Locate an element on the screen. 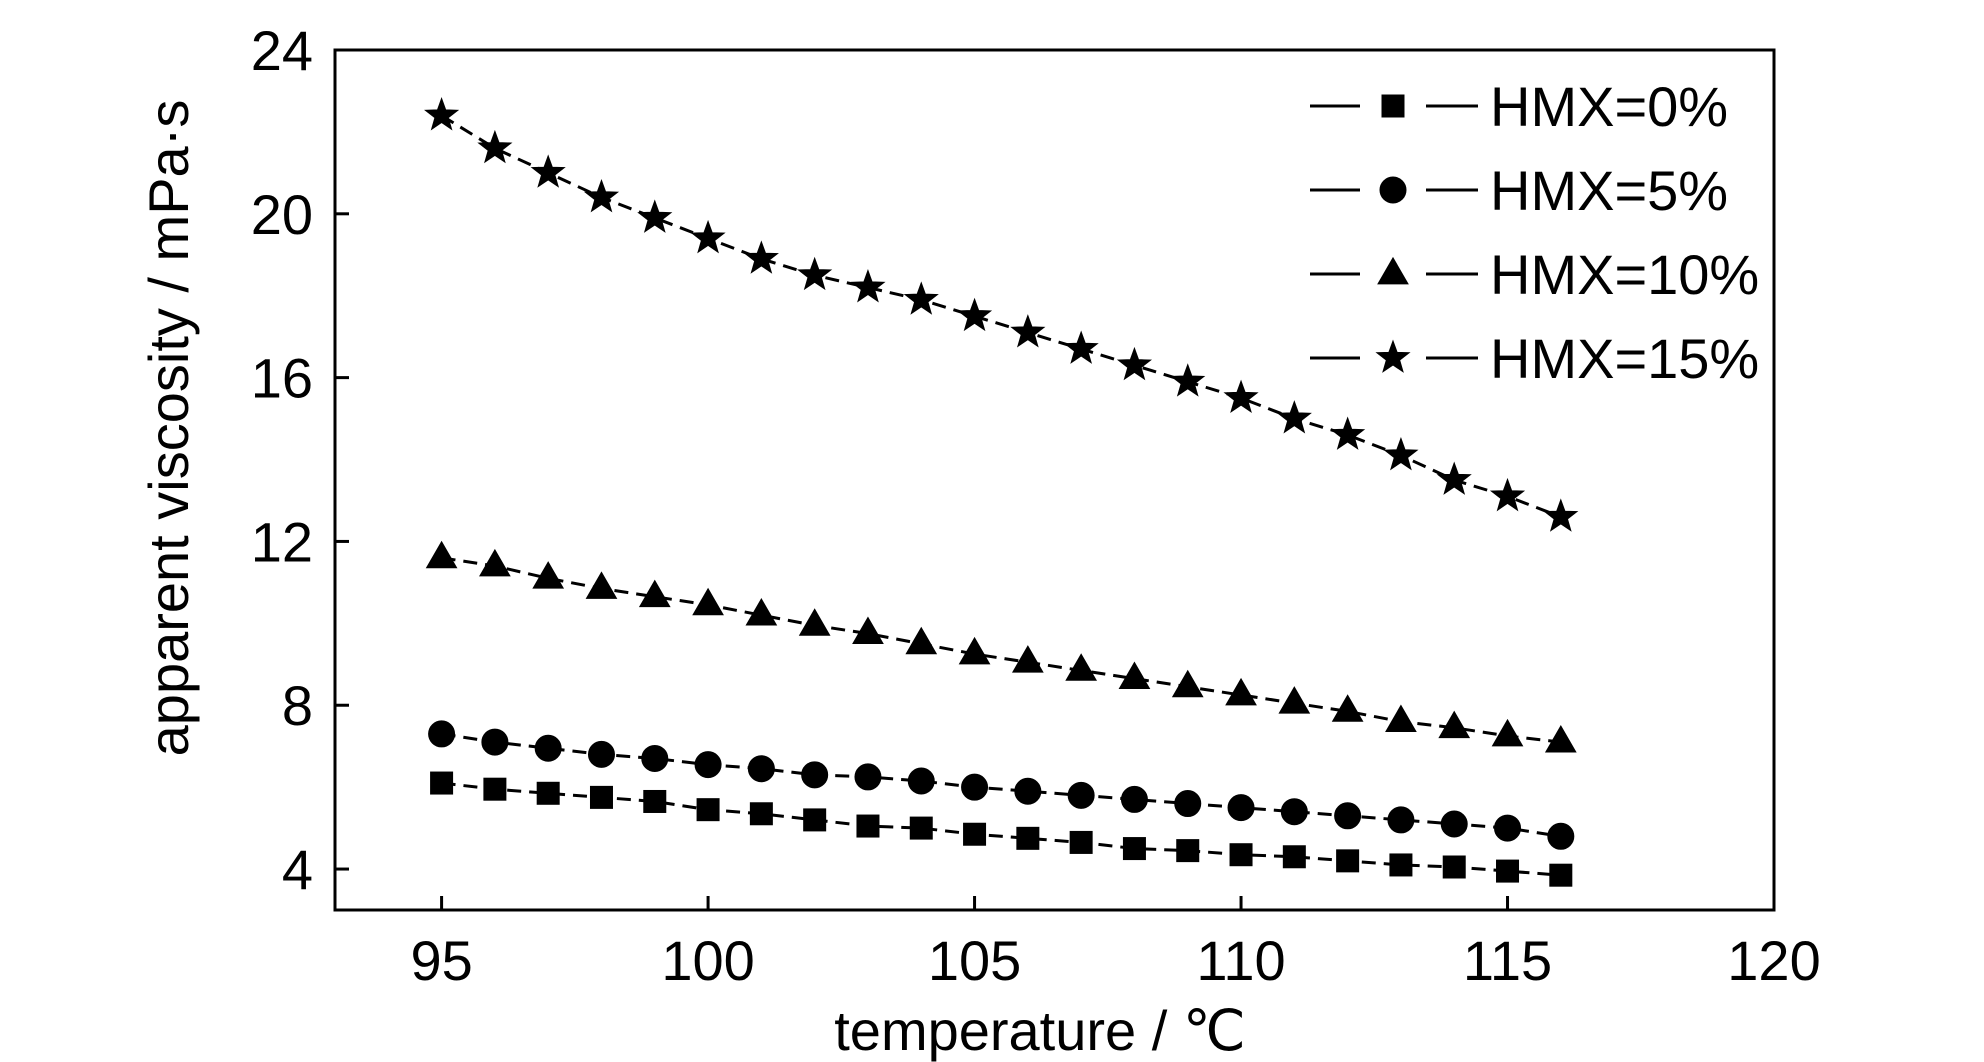 The height and width of the screenshot is (1062, 1984). x-tick-label: 95 is located at coordinates (441, 960).